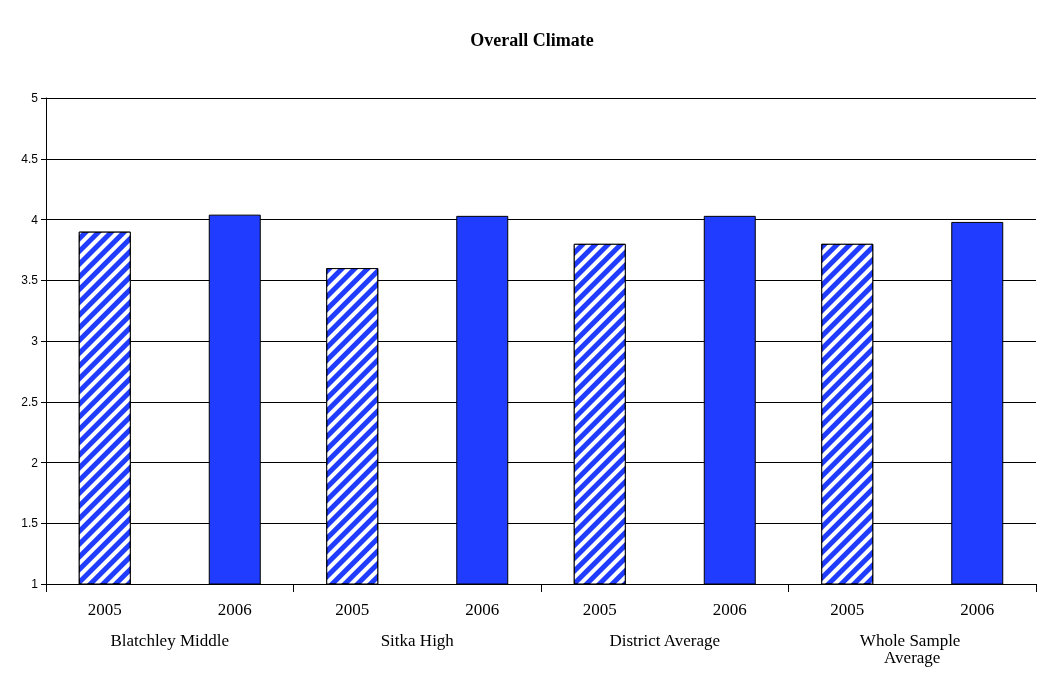  What do you see at coordinates (35, 98) in the screenshot?
I see `y-tick-label: 5` at bounding box center [35, 98].